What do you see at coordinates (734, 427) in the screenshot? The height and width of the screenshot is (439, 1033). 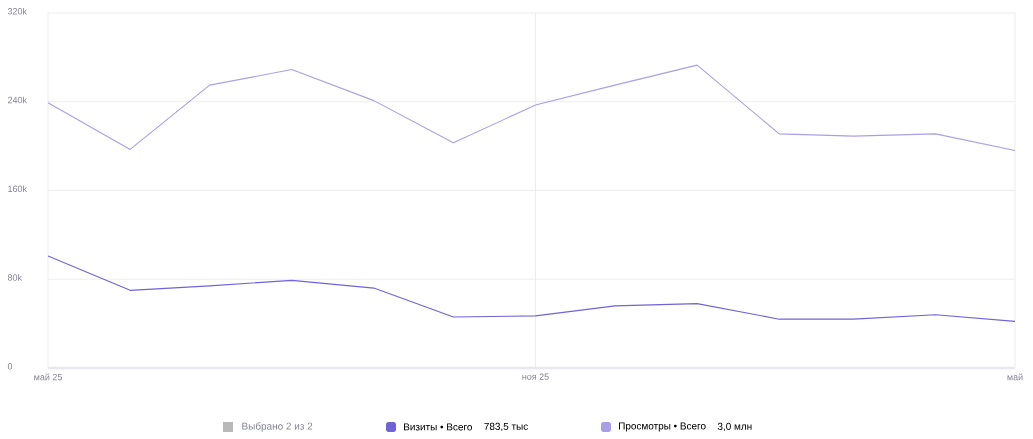 I see `text: 3,0 млн` at bounding box center [734, 427].